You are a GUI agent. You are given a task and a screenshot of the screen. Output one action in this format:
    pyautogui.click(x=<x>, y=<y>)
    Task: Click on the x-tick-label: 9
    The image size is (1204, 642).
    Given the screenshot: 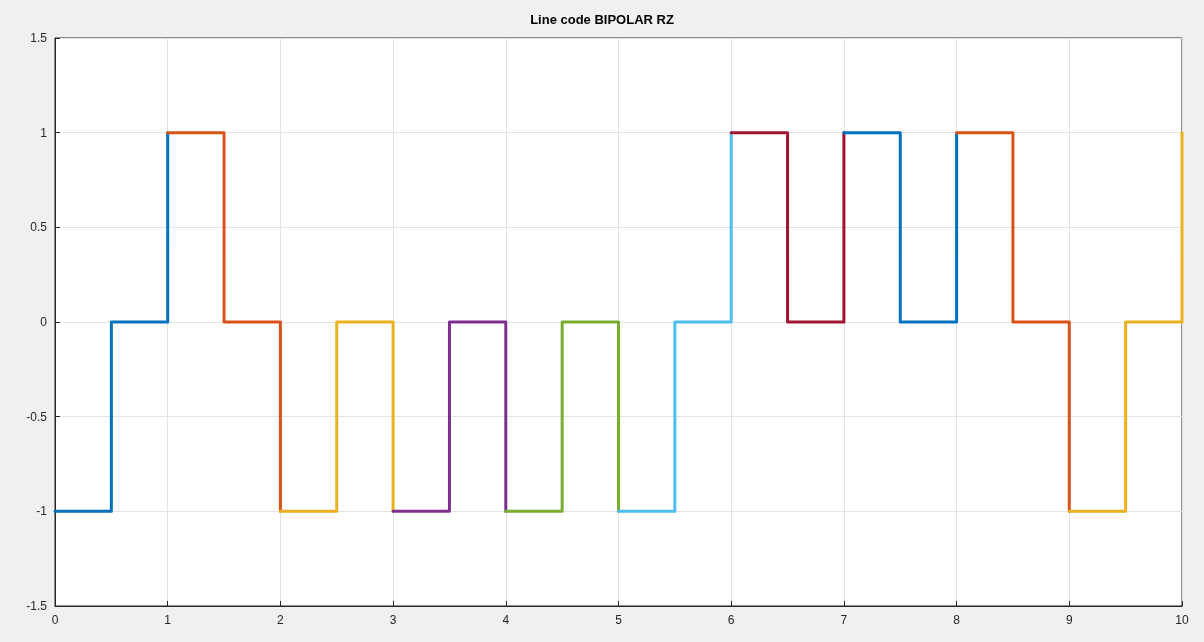 What is the action you would take?
    pyautogui.click(x=1069, y=620)
    